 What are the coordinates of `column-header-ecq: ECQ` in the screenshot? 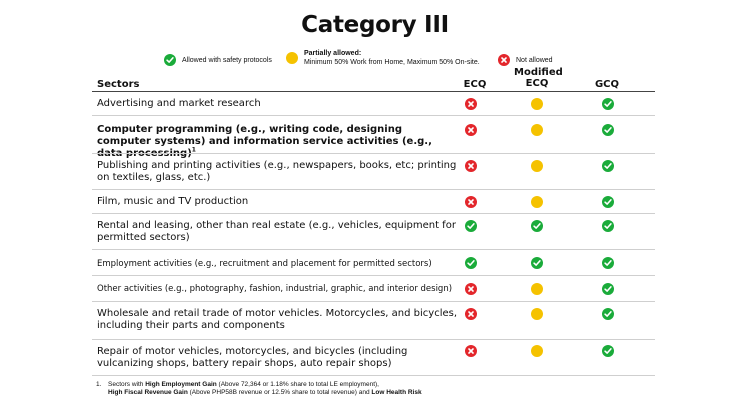 It's located at (475, 84).